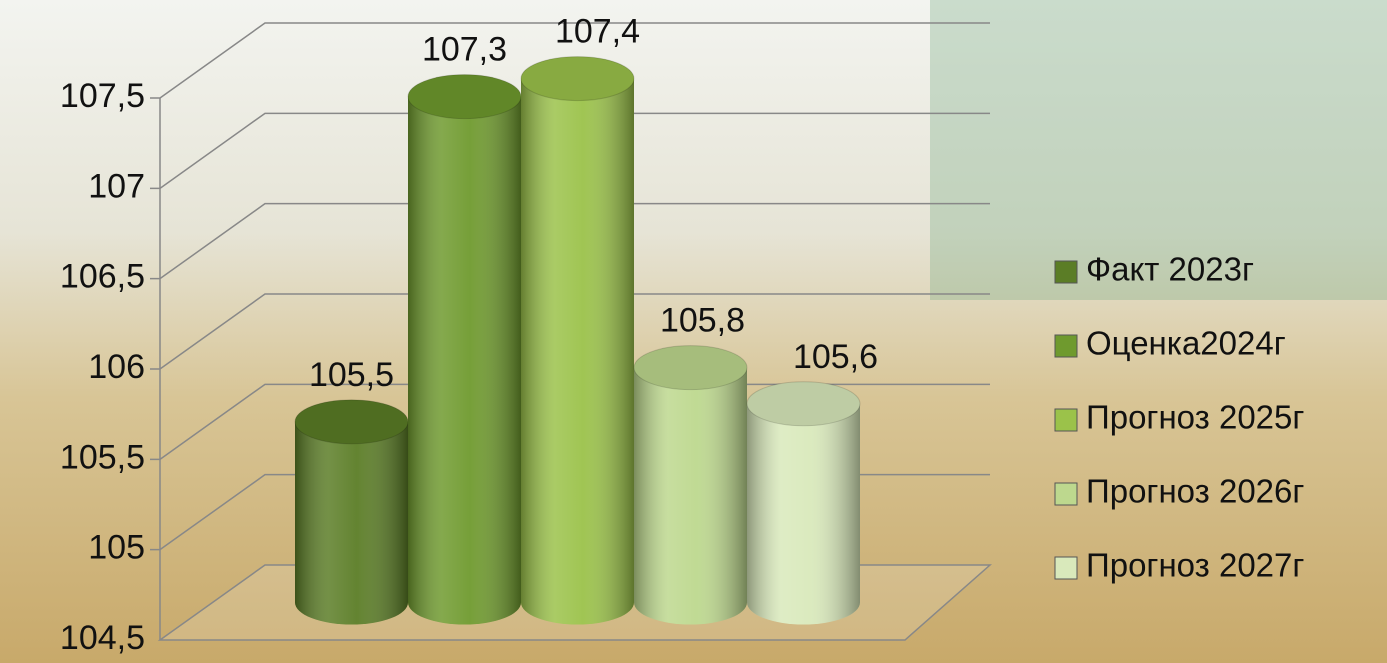 This screenshot has width=1387, height=663. Describe the element at coordinates (1195, 565) in the screenshot. I see `legend-label: Прогноз 2027г` at that location.